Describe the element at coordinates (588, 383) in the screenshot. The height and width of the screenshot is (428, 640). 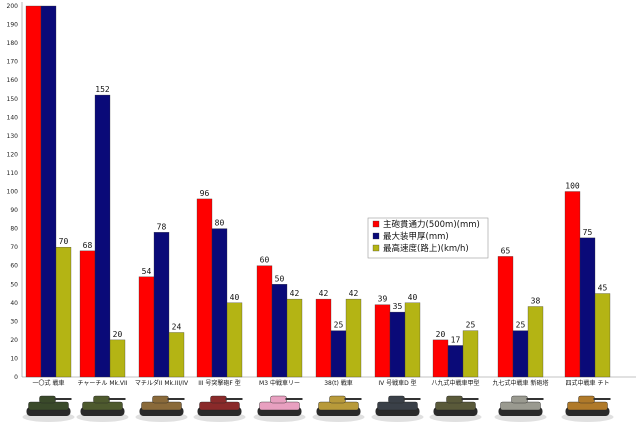
I see `category-label: 四式中戦車 チト` at that location.